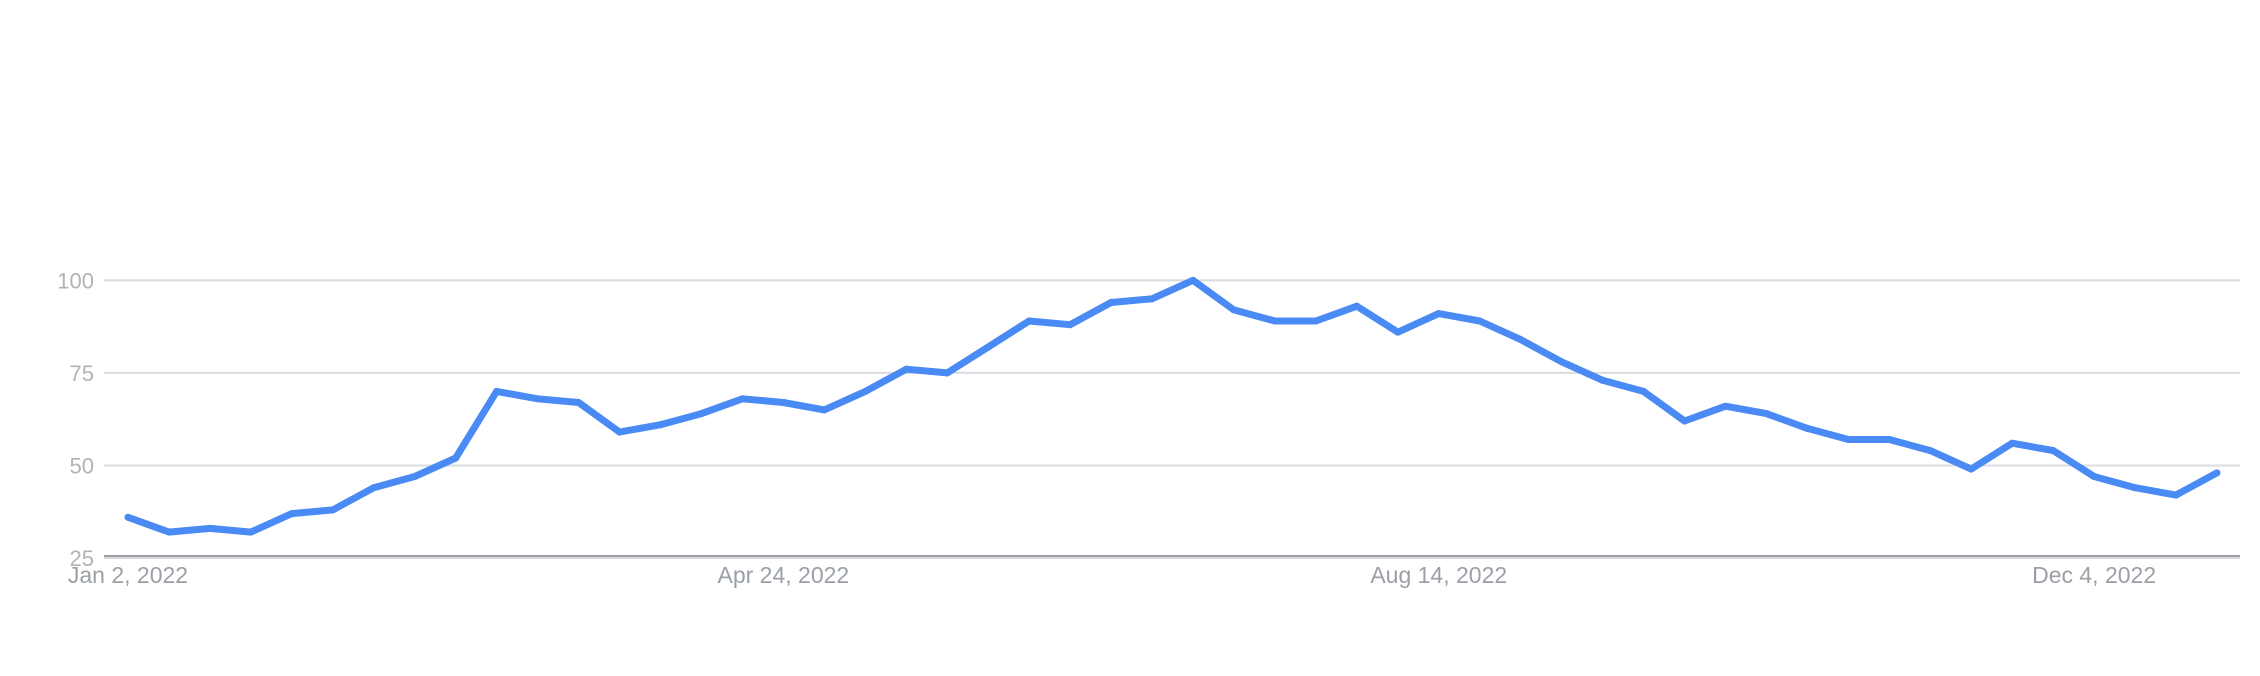 The height and width of the screenshot is (676, 2260). Describe the element at coordinates (82, 465) in the screenshot. I see `y-tick-label: 50` at that location.